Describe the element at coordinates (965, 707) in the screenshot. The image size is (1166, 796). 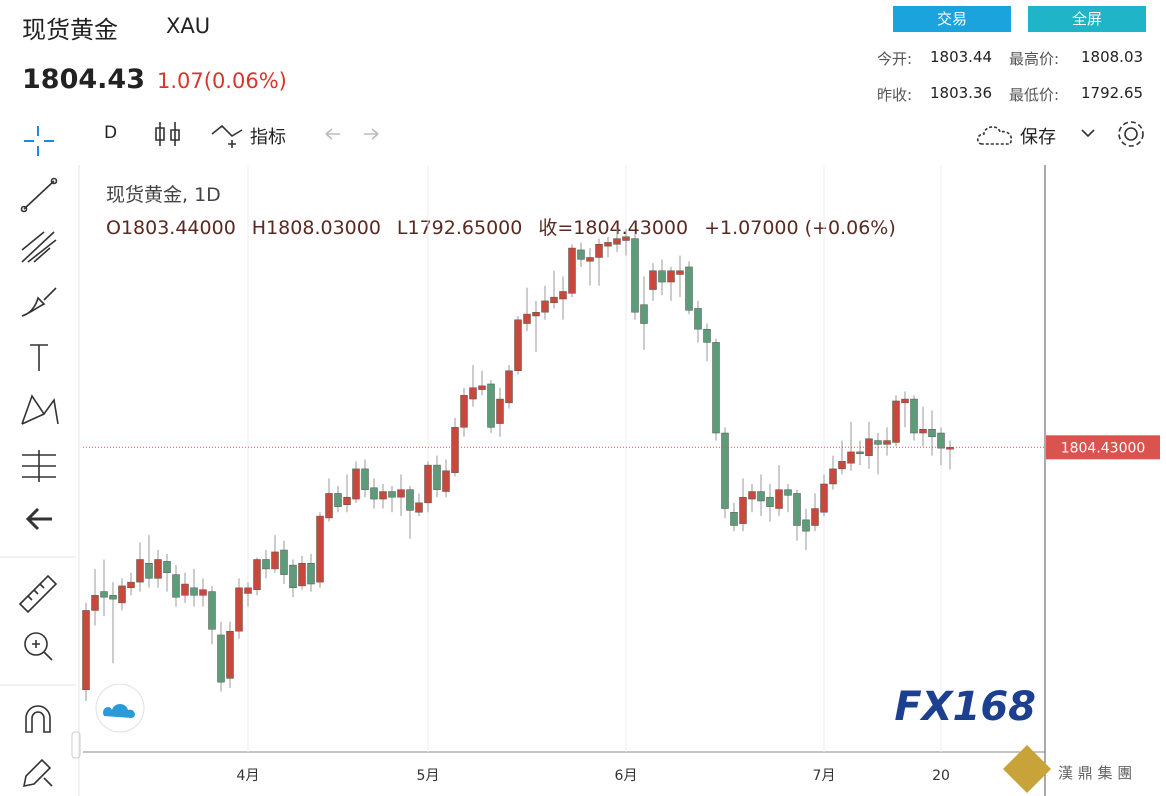
I see `watermark-logo: FX168` at that location.